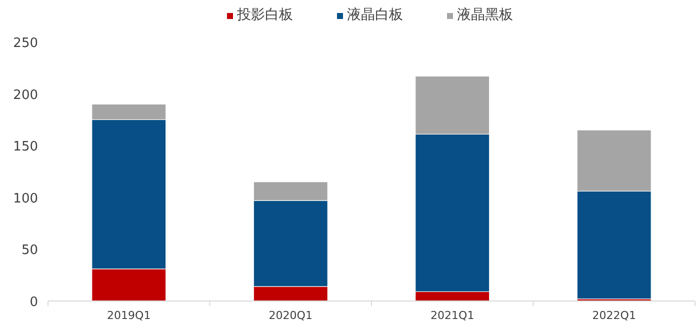 The width and height of the screenshot is (700, 324). I want to click on x-tick-label: 2022Q1, so click(614, 315).